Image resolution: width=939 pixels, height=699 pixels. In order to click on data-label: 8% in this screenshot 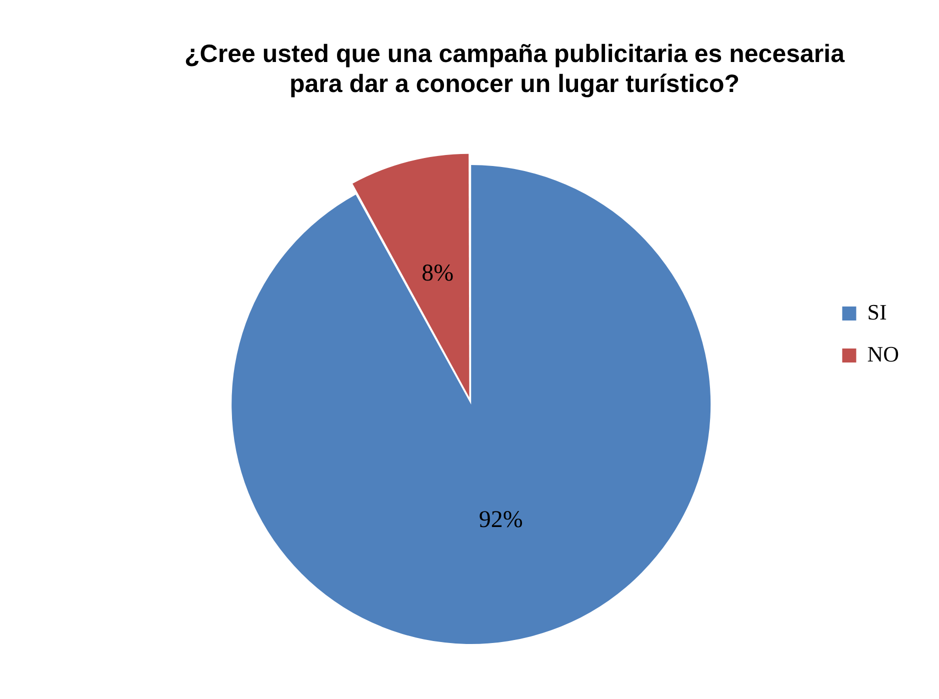, I will do `click(438, 273)`.